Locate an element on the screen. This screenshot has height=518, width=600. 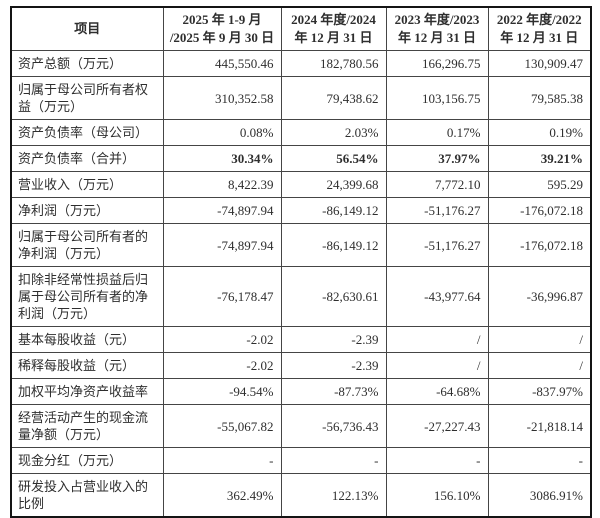
cell-value: -56,736.43 is located at coordinates (333, 426).